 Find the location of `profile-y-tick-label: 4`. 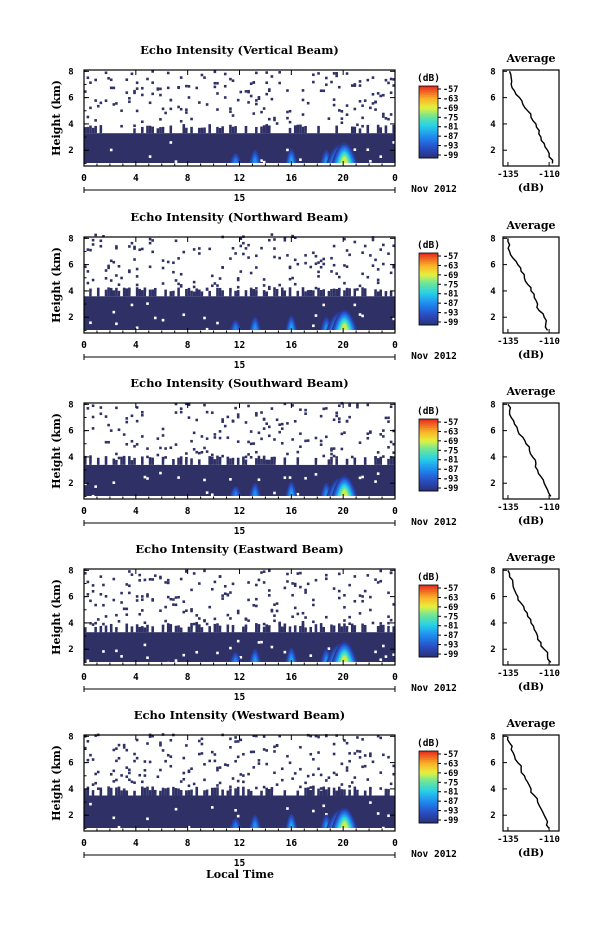

profile-y-tick-label: 4 is located at coordinates (493, 458).